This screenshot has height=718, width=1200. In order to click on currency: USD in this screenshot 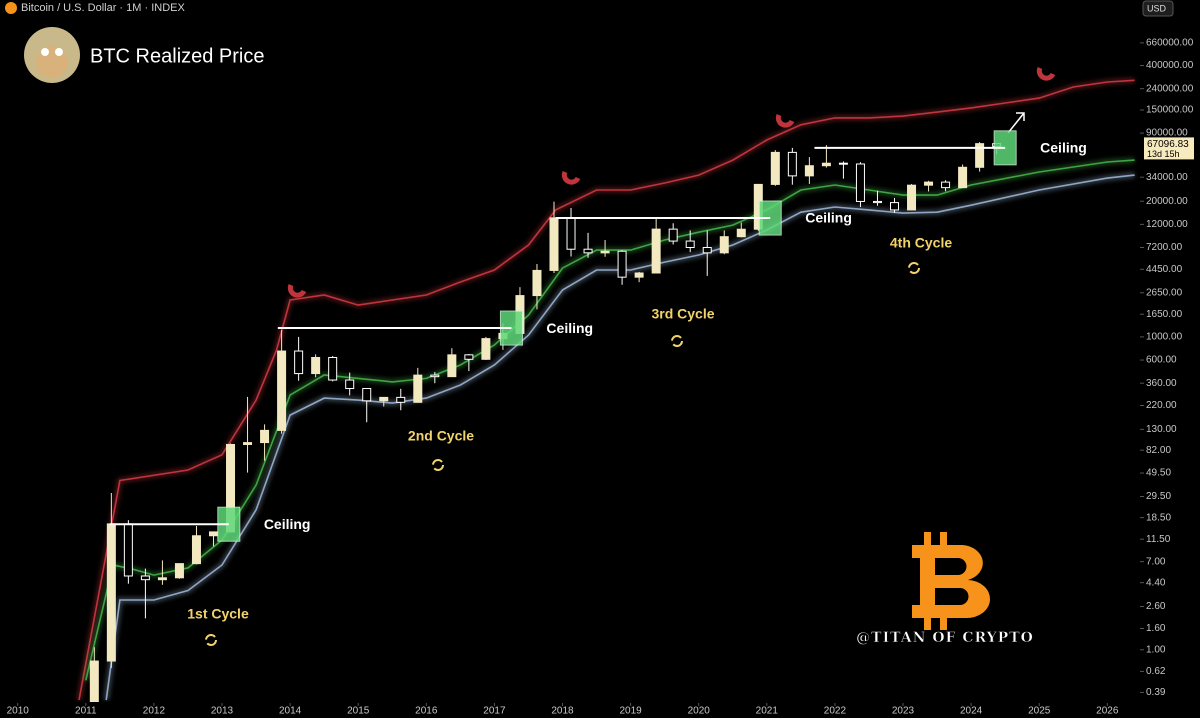, I will do `click(1157, 8)`.